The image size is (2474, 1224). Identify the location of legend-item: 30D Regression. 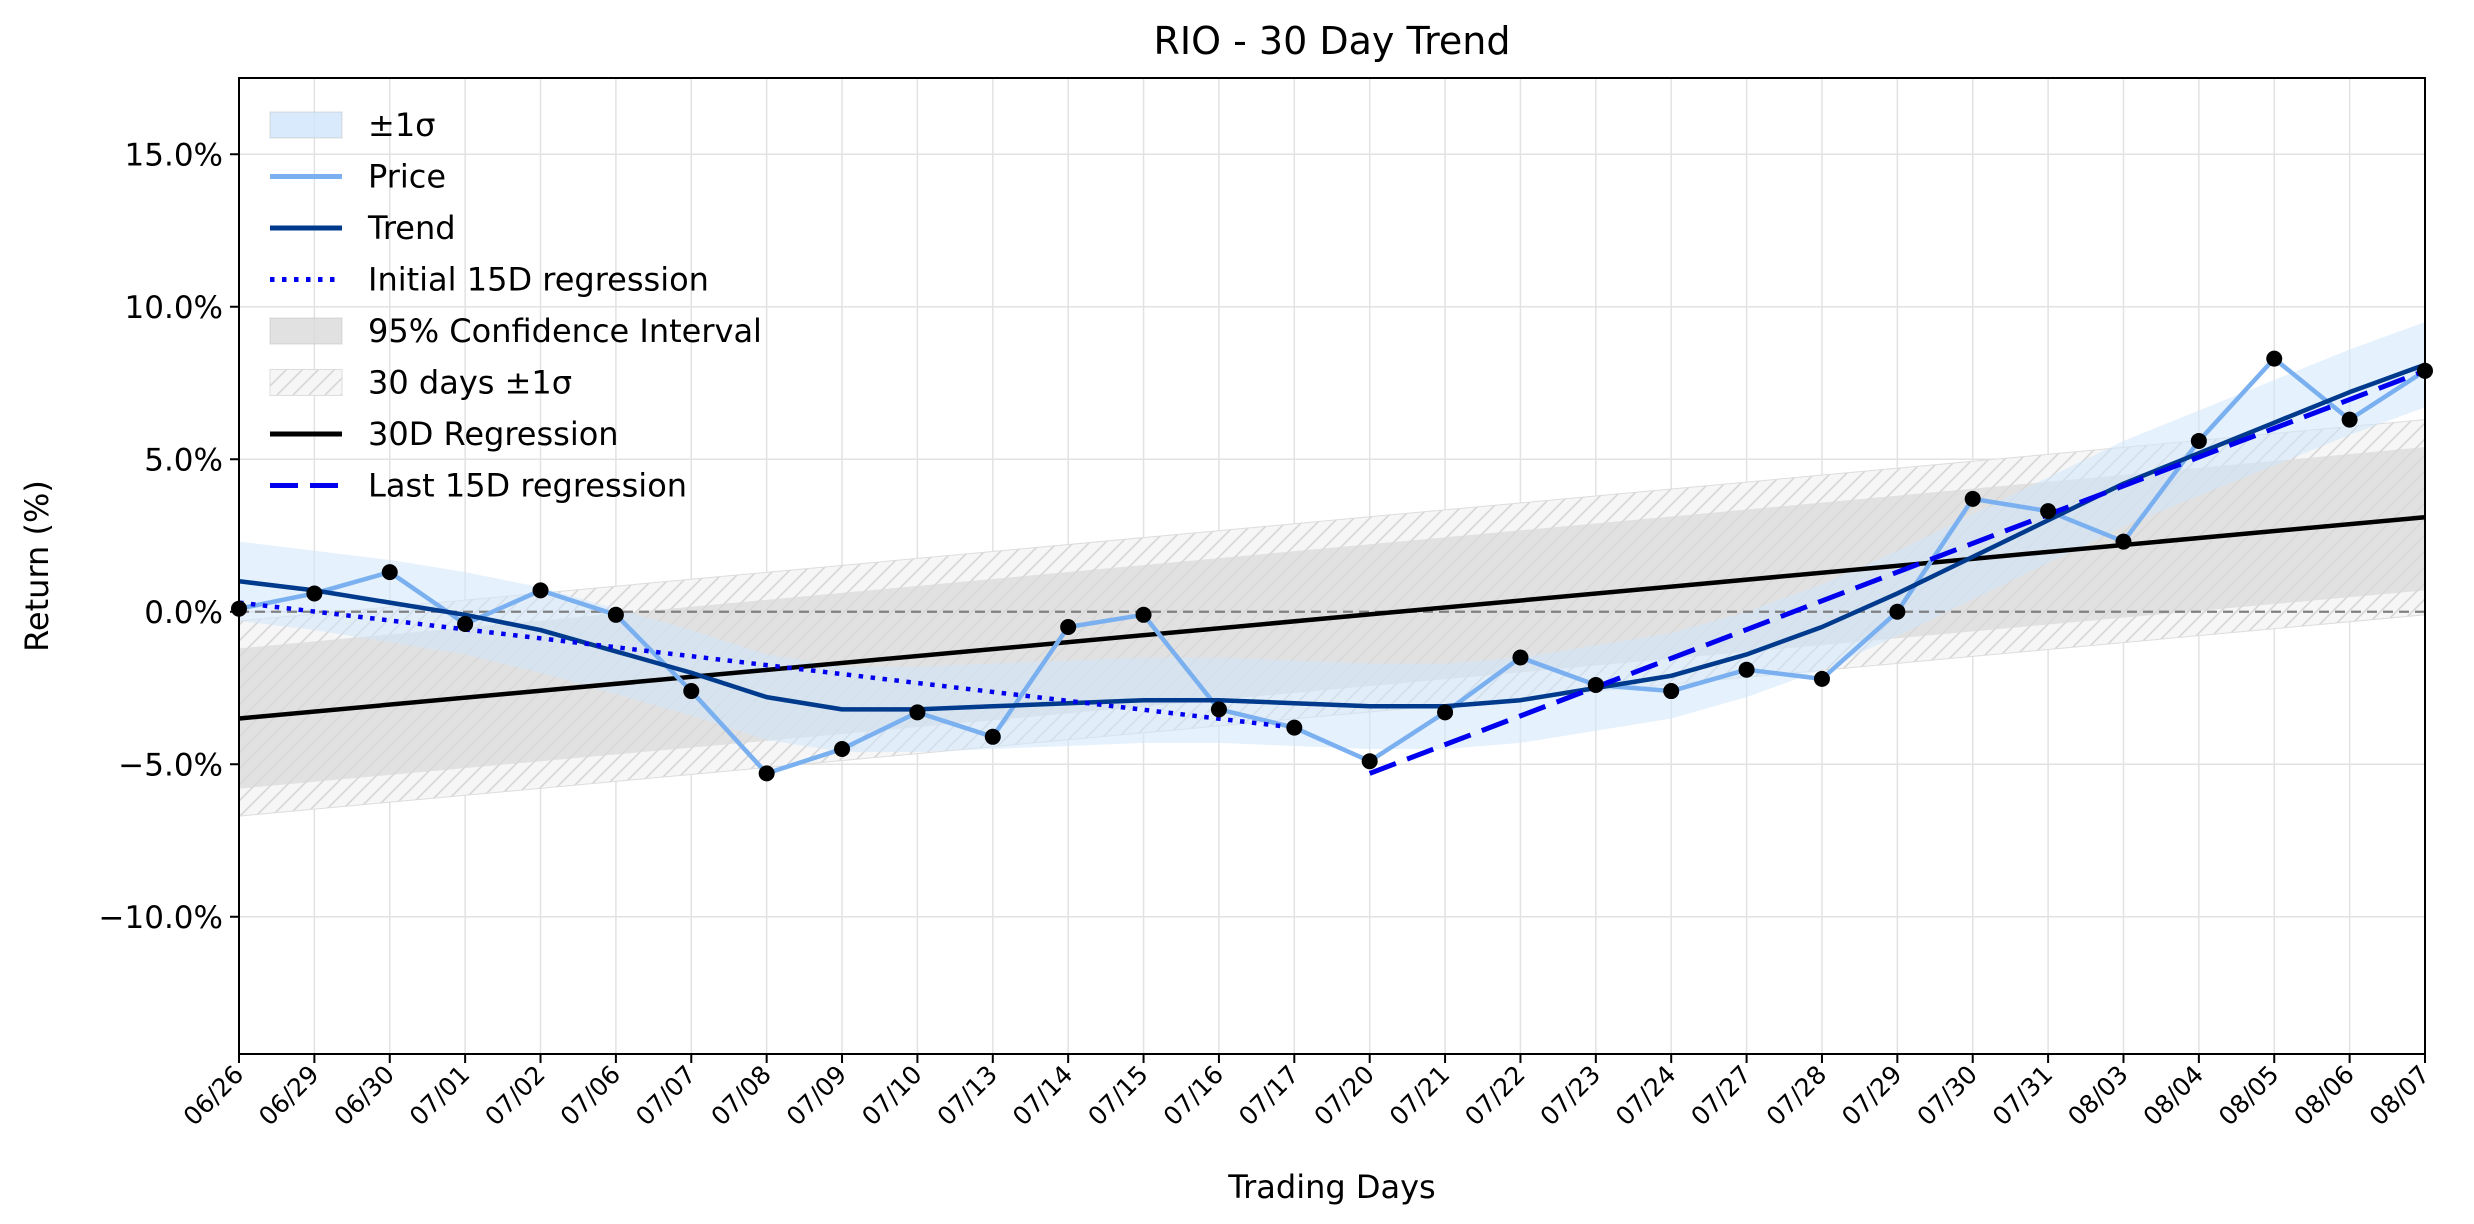
(444, 434).